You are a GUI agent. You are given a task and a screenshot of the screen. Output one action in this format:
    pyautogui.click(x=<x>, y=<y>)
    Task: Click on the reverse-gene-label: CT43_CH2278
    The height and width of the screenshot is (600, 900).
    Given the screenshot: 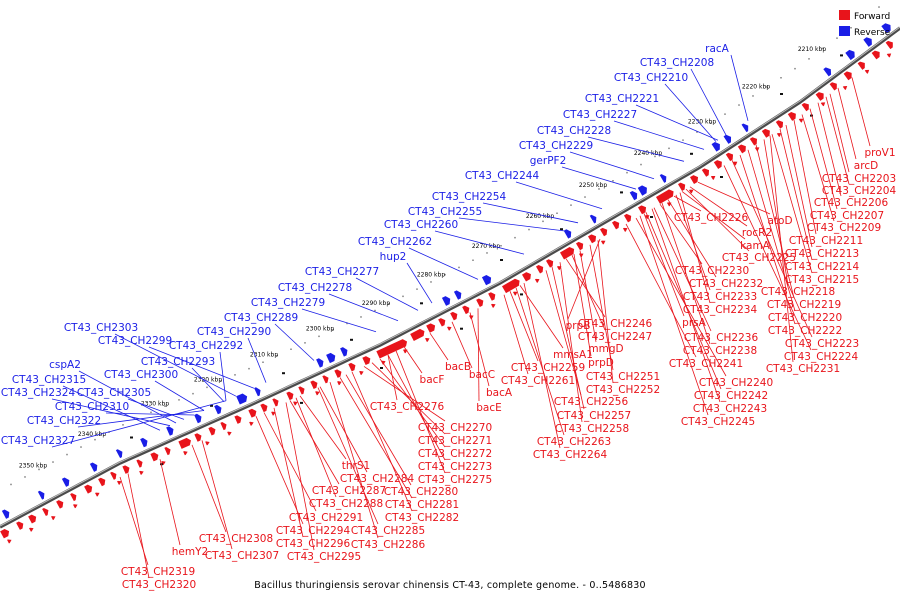 What is the action you would take?
    pyautogui.click(x=315, y=288)
    